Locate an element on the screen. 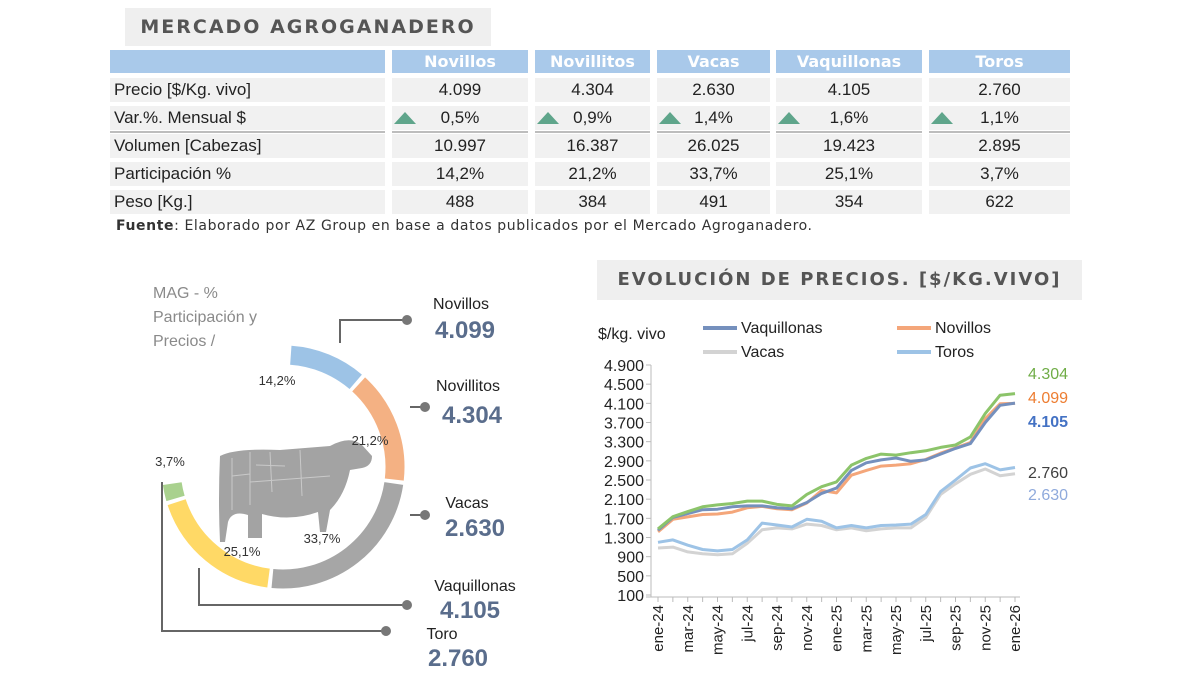 Image resolution: width=1200 pixels, height=675 pixels. y-tick-label: 2.900 is located at coordinates (624, 462).